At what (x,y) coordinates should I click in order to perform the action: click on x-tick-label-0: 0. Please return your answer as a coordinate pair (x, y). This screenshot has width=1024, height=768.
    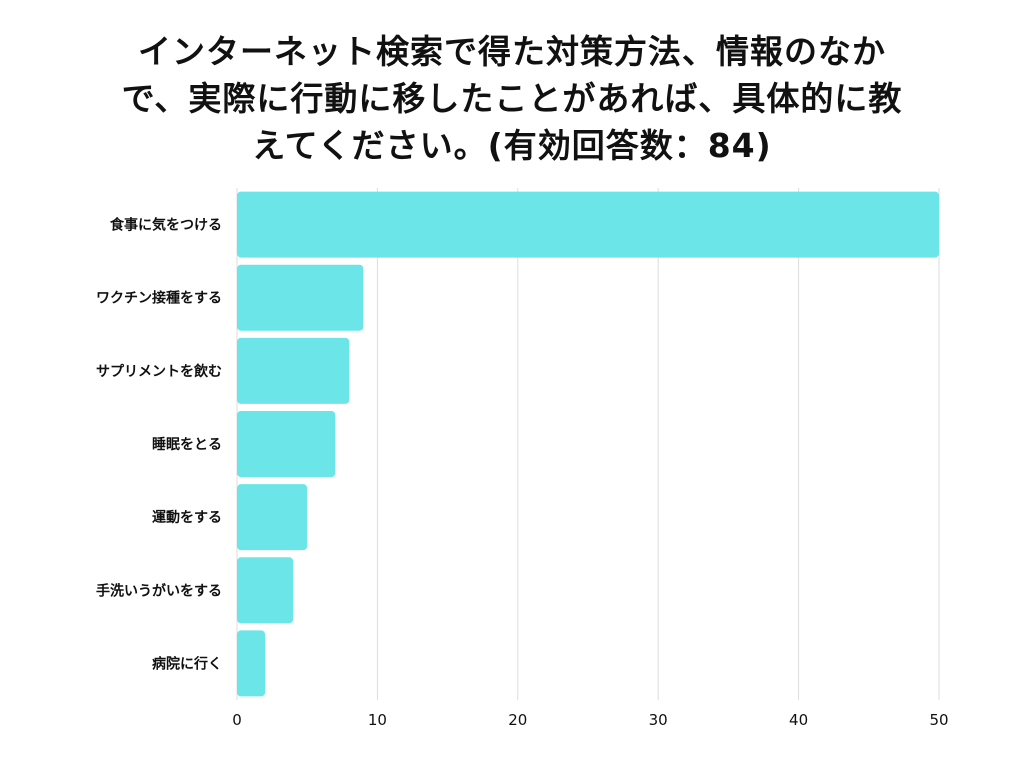
    Looking at the image, I should click on (237, 720).